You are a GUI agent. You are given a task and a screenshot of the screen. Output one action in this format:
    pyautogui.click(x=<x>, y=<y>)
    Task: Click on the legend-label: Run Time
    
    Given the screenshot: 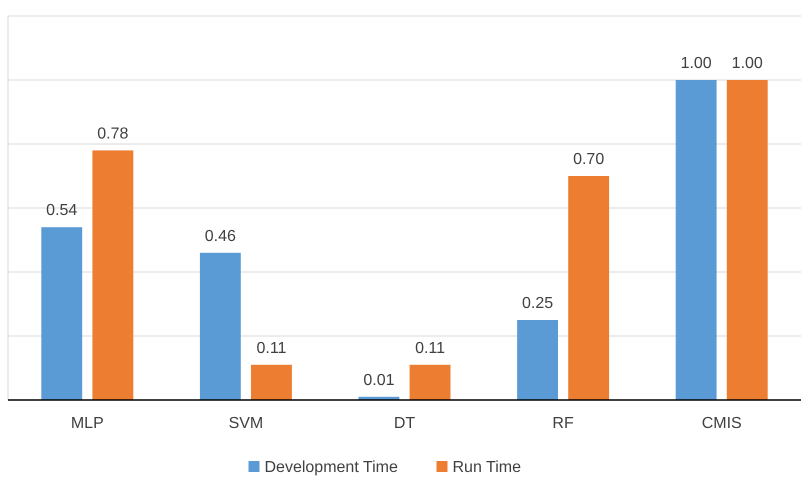 What is the action you would take?
    pyautogui.click(x=487, y=467)
    